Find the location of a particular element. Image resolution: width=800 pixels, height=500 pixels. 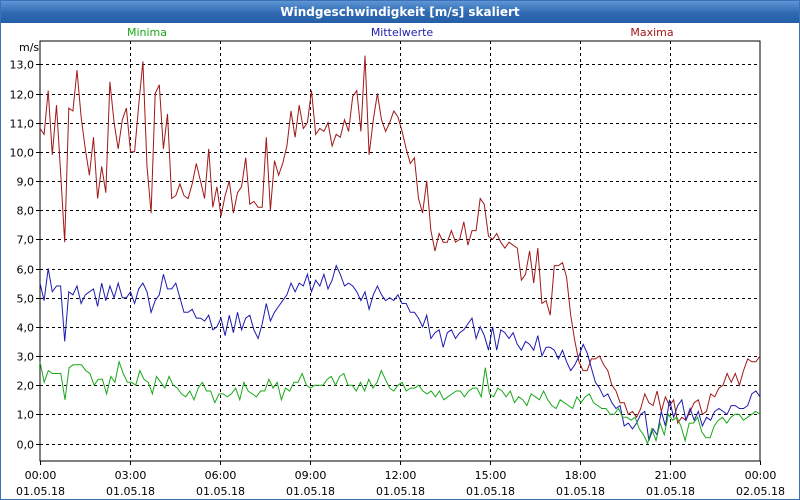

y-tick-label: 1,0 is located at coordinates (26, 415).